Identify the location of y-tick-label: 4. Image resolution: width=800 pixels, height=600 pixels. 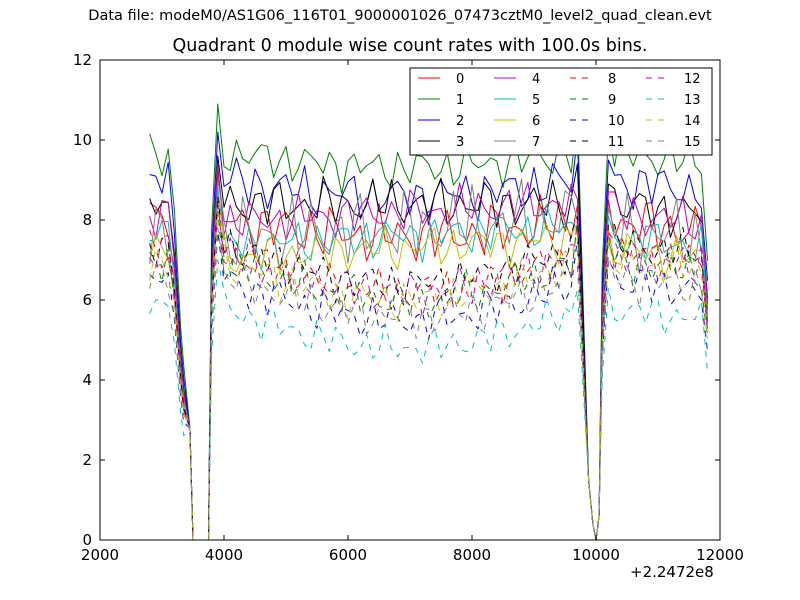
(87, 380).